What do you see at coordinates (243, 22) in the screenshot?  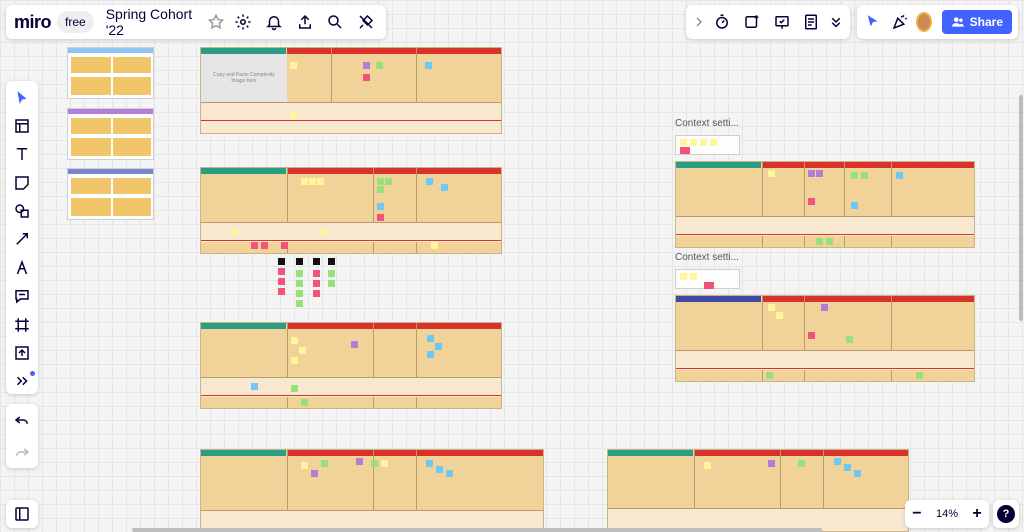 I see `settings-gear-icon` at bounding box center [243, 22].